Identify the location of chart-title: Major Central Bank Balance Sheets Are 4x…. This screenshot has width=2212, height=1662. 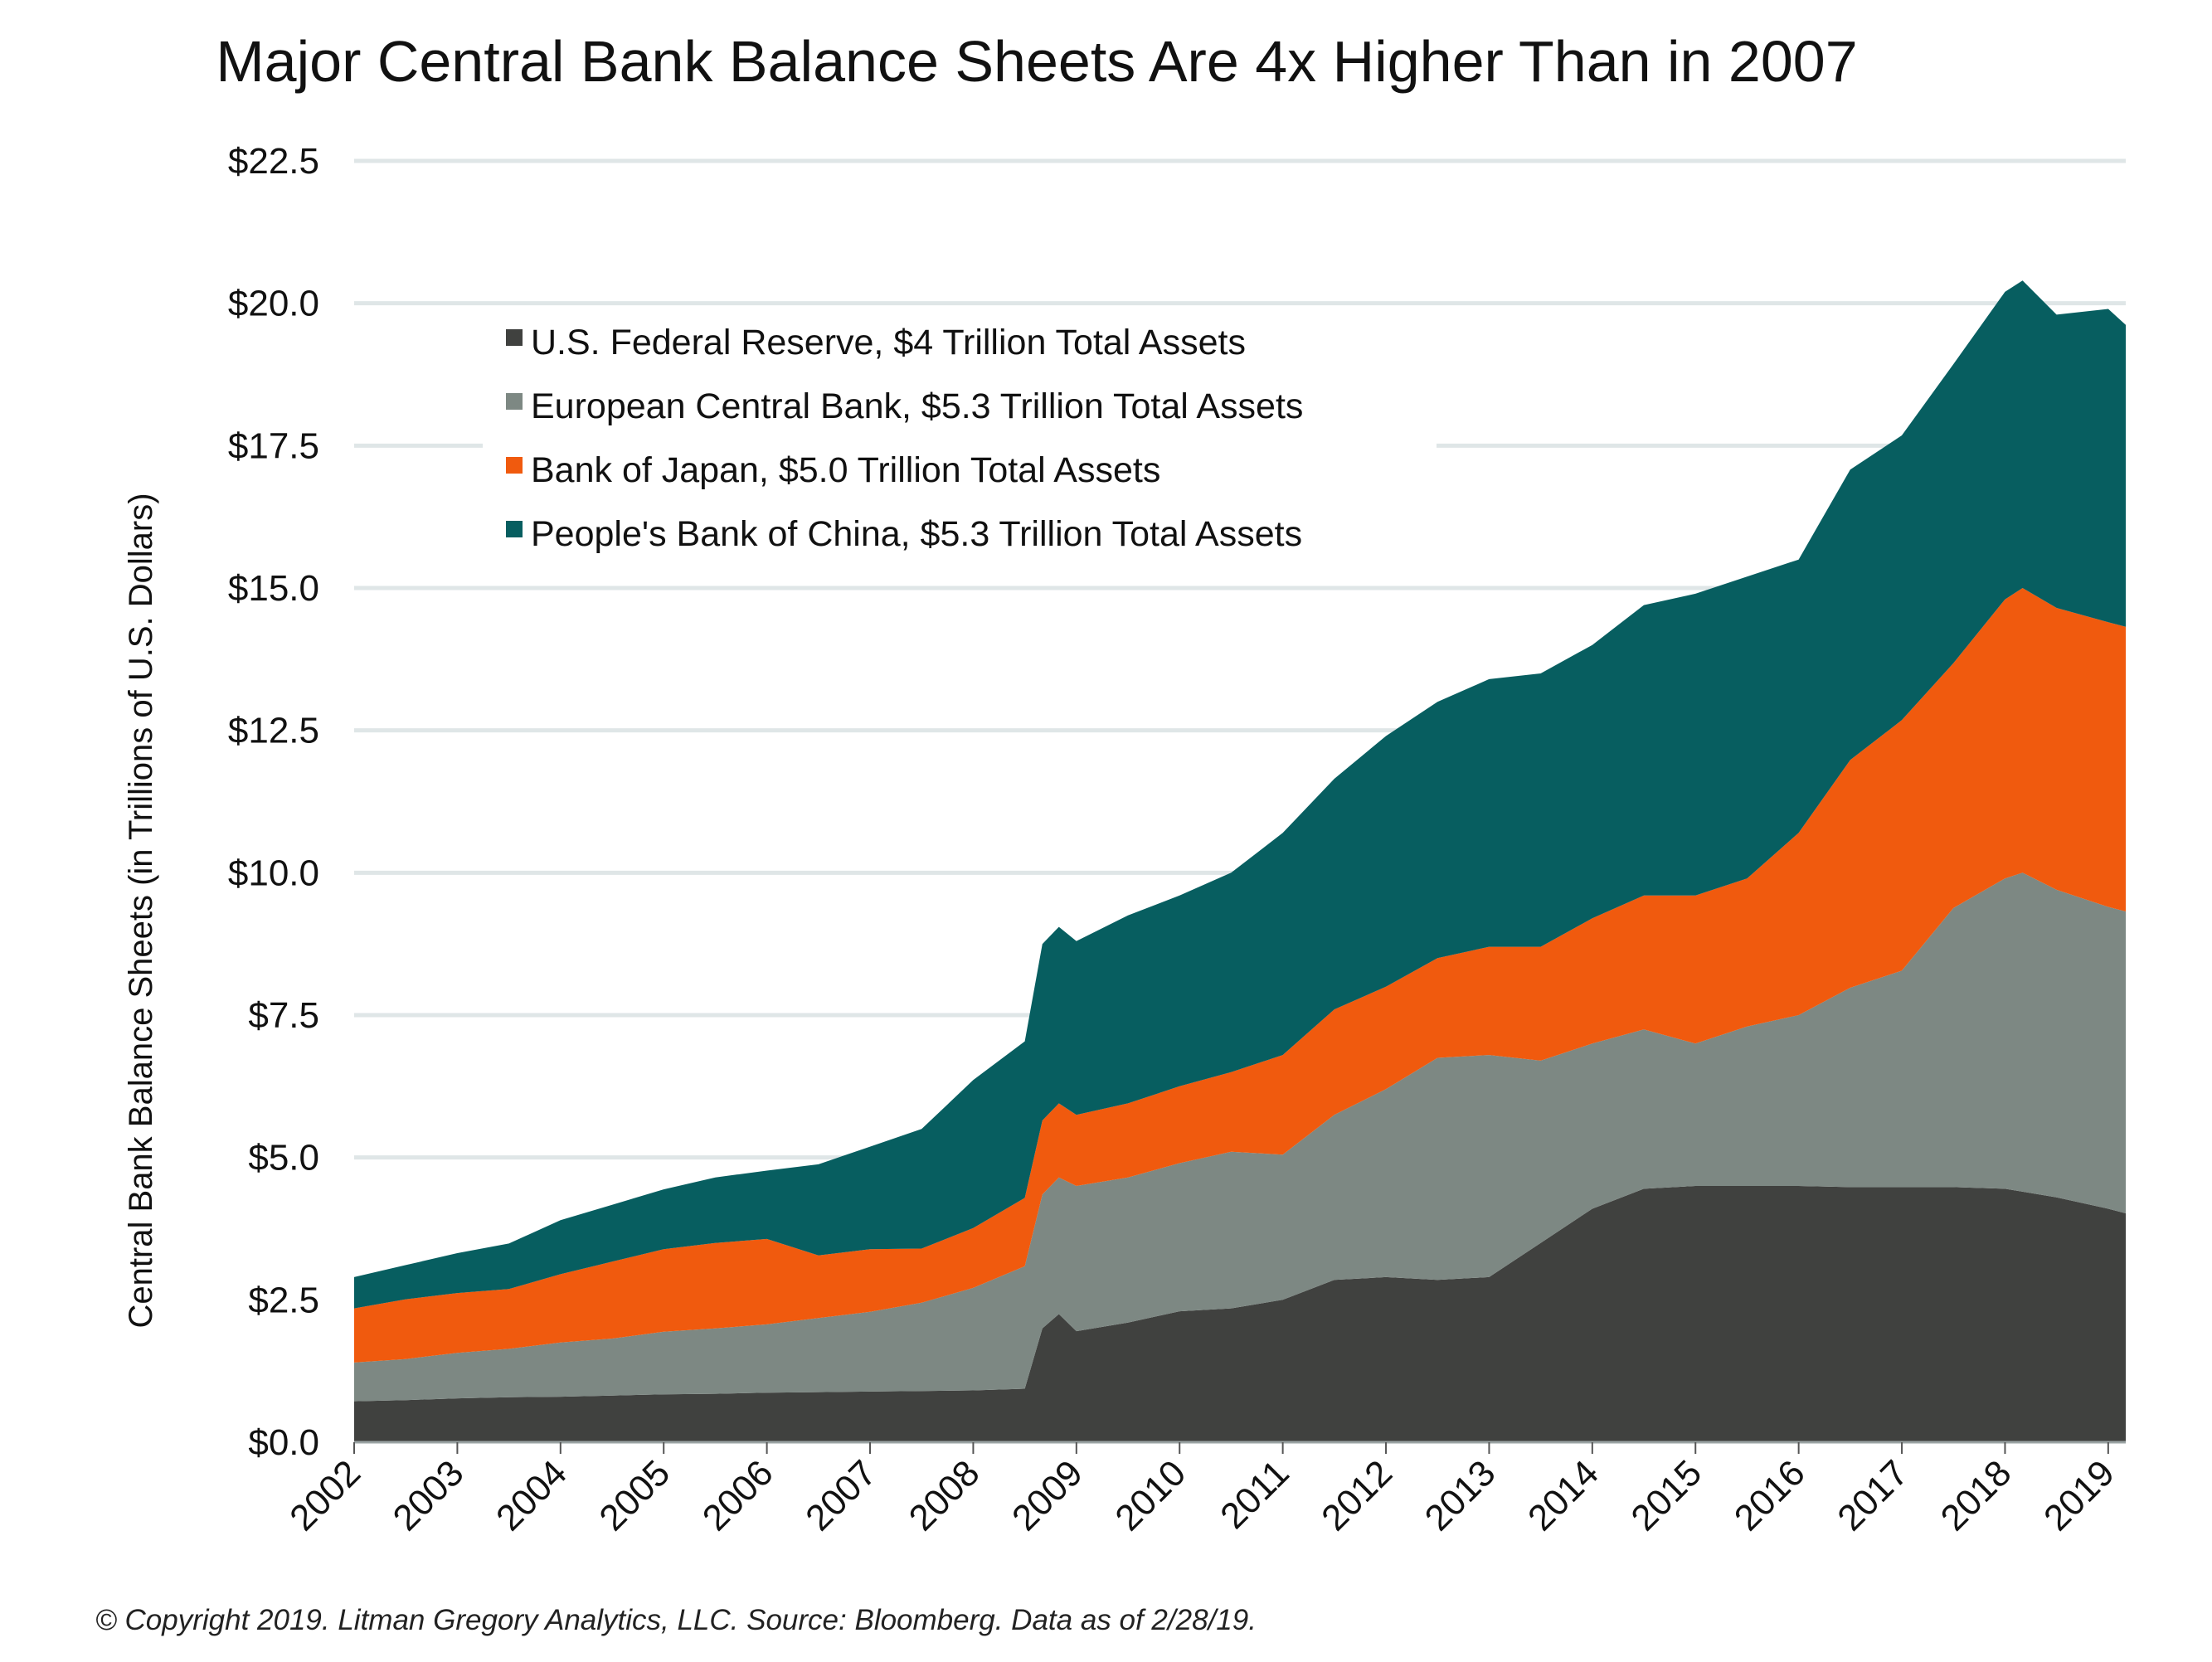
(1037, 62).